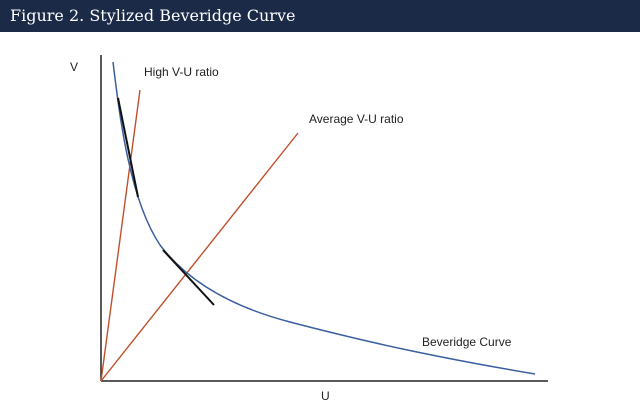 This screenshot has width=640, height=418. Describe the element at coordinates (120, 235) in the screenshot. I see `high-ratio-line` at that location.